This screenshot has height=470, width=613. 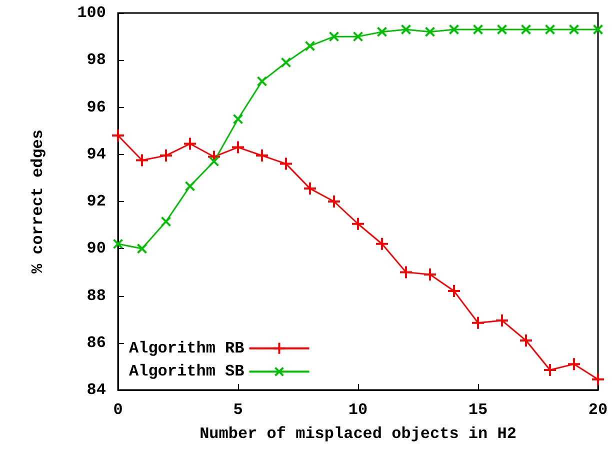 I want to click on x-axis-title: Number of misplaced objects in H2, so click(x=358, y=434).